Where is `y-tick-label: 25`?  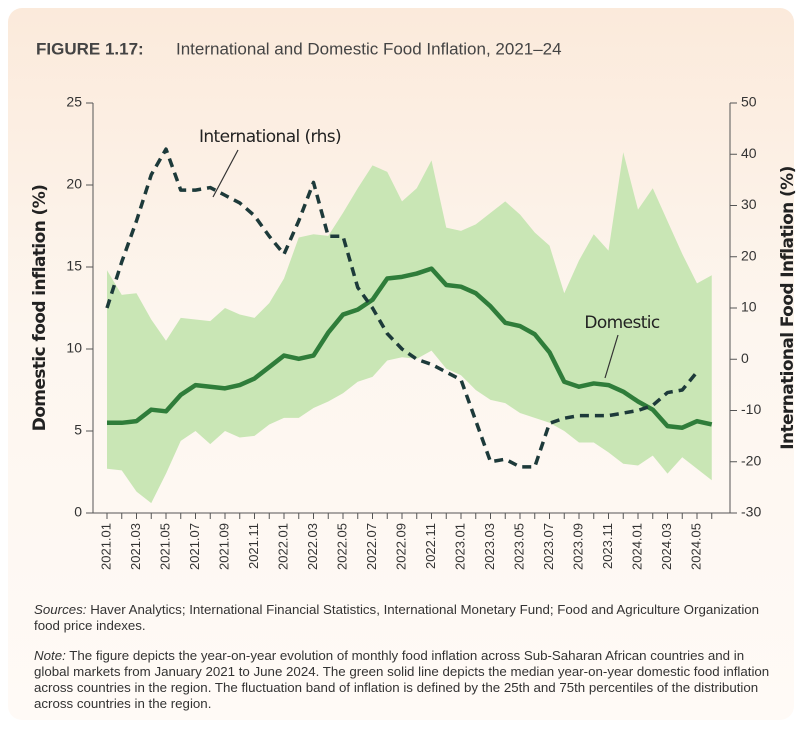 y-tick-label: 25 is located at coordinates (74, 102).